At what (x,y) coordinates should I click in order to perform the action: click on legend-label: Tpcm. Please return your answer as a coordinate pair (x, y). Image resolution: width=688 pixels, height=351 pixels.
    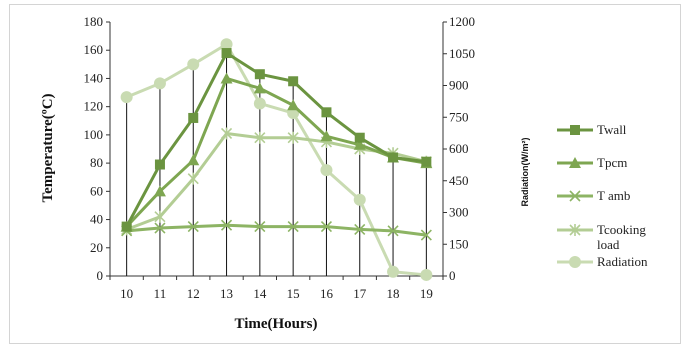
    Looking at the image, I should click on (612, 162).